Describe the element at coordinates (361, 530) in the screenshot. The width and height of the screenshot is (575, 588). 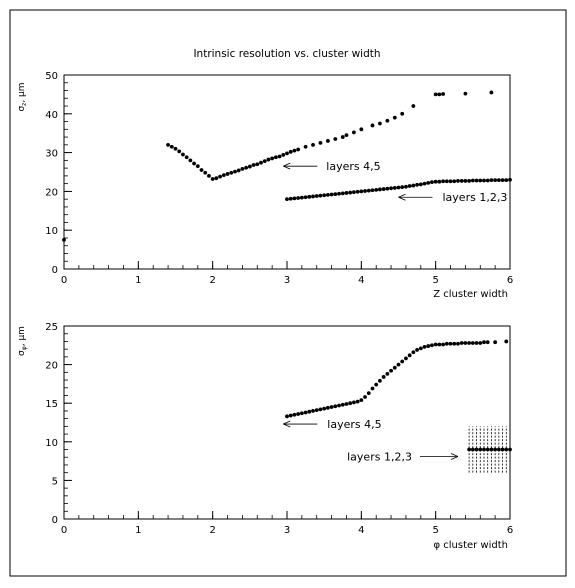
I see `x-tick-label: 4` at that location.